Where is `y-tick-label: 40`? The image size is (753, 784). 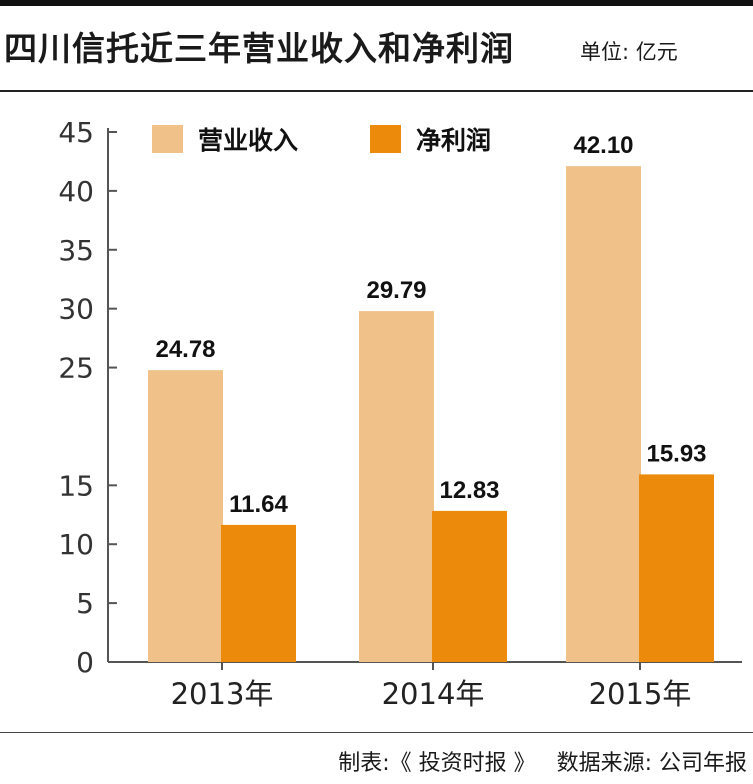 y-tick-label: 40 is located at coordinates (76, 191).